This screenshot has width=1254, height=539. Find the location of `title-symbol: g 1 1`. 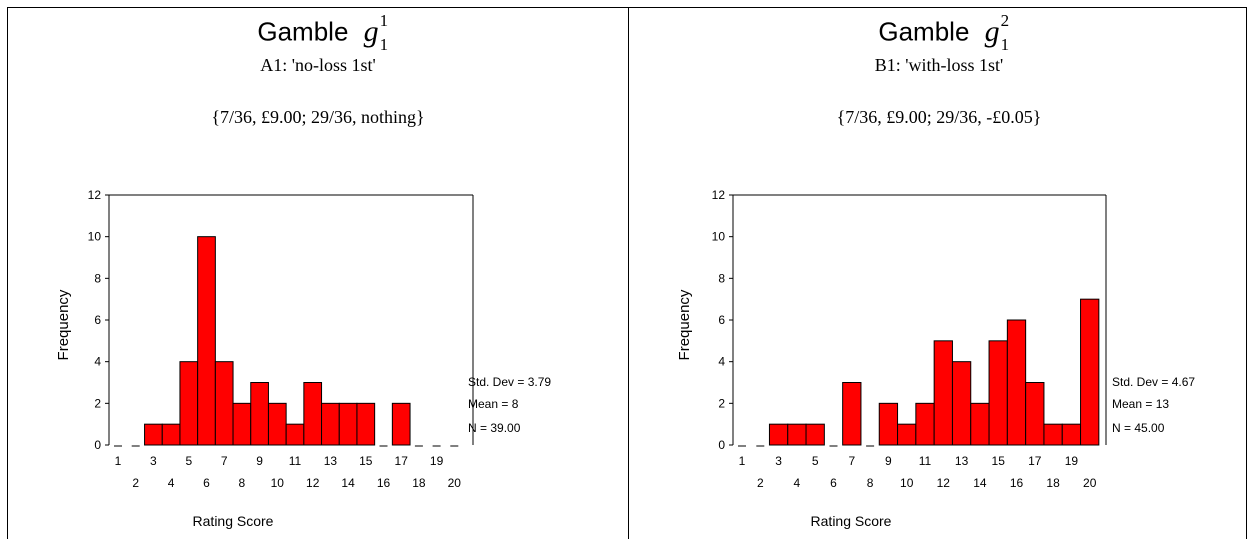

title-symbol: g 1 1 is located at coordinates (376, 32).